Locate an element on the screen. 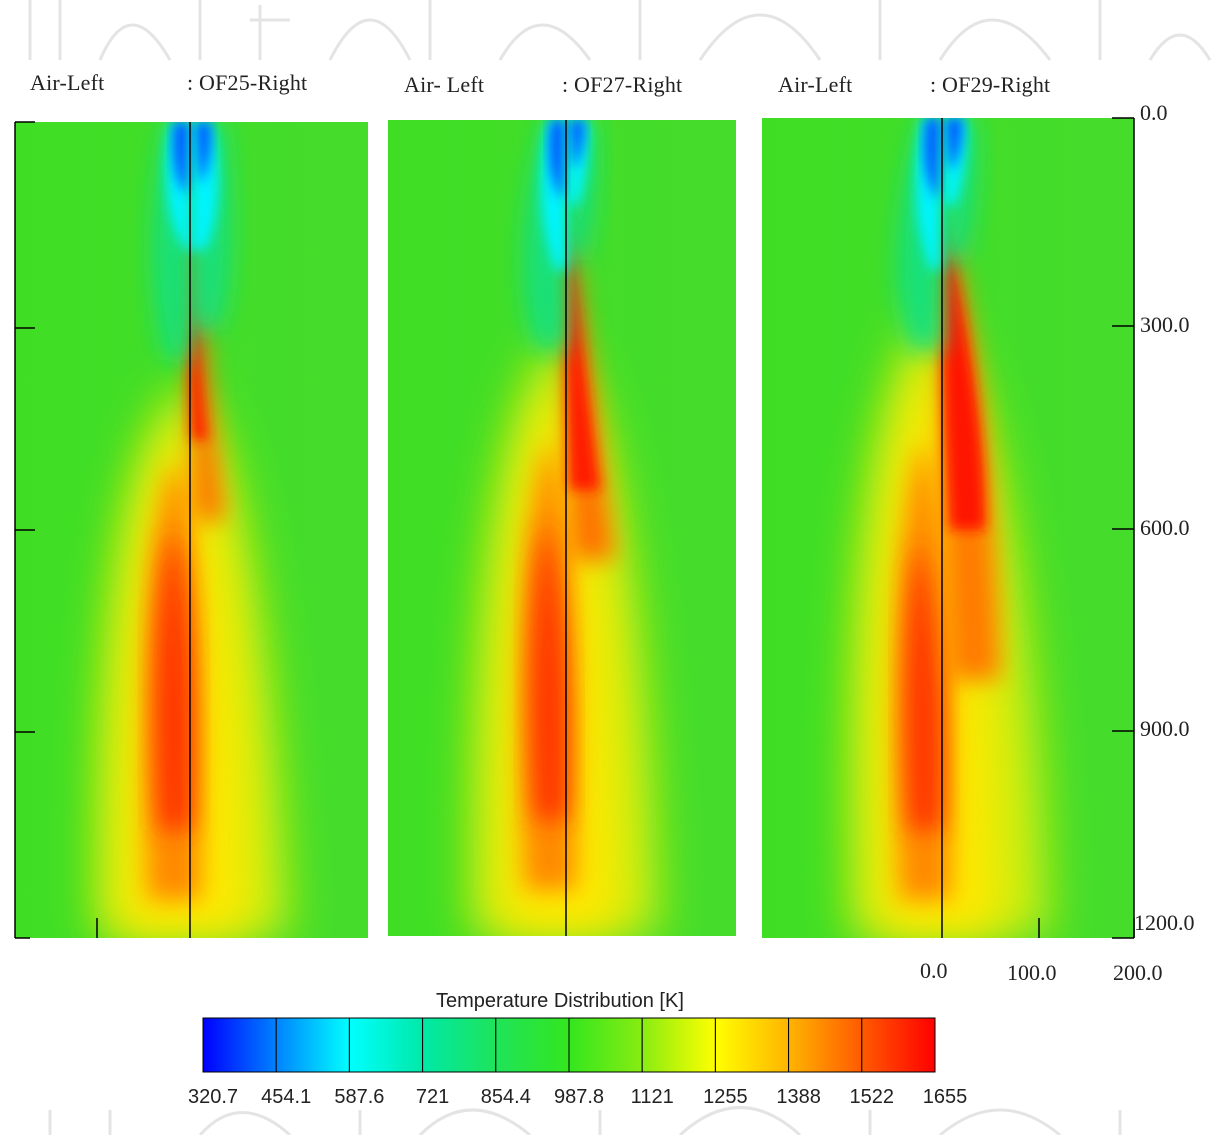 The height and width of the screenshot is (1135, 1214). colorbar-tick-label: 987.8 is located at coordinates (579, 1097).